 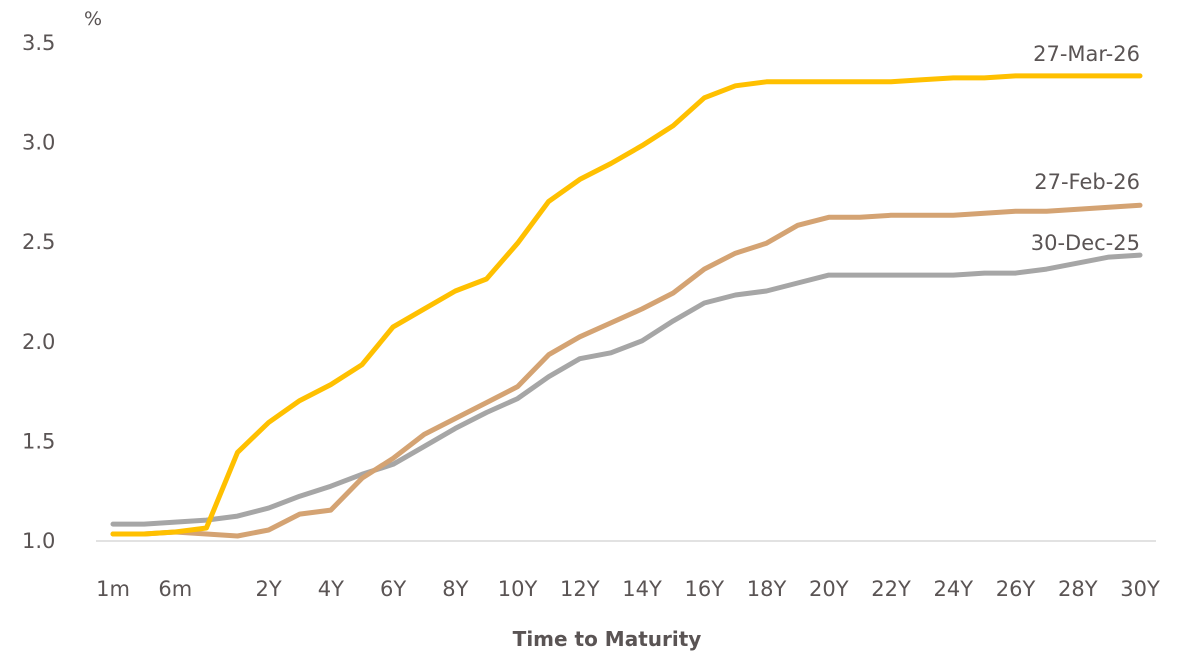 What do you see at coordinates (518, 589) in the screenshot?
I see `x-tick-label: 10Y` at bounding box center [518, 589].